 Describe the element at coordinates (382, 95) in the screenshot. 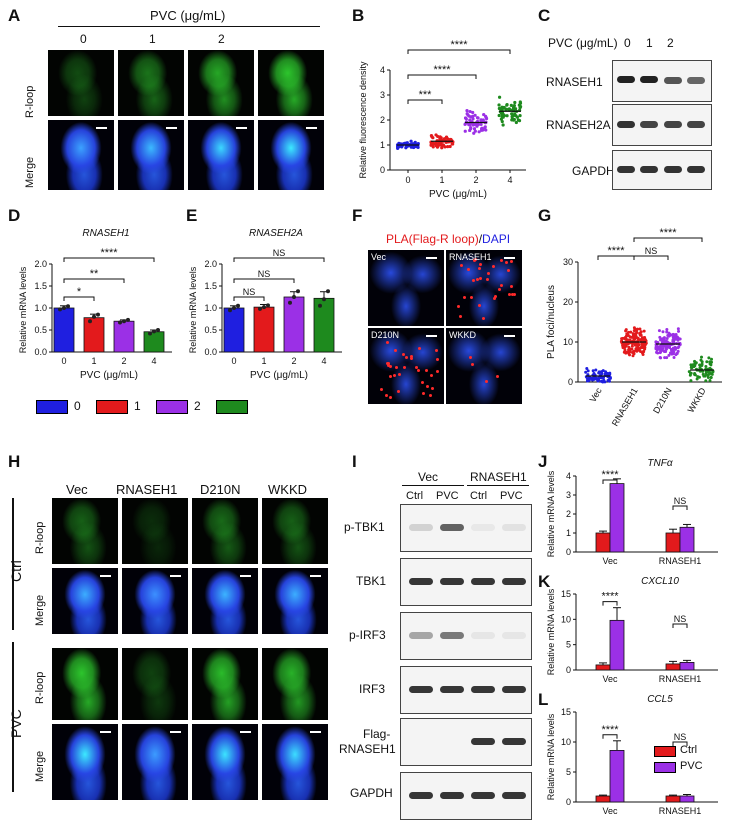

I see `y-tick-label: 3` at that location.